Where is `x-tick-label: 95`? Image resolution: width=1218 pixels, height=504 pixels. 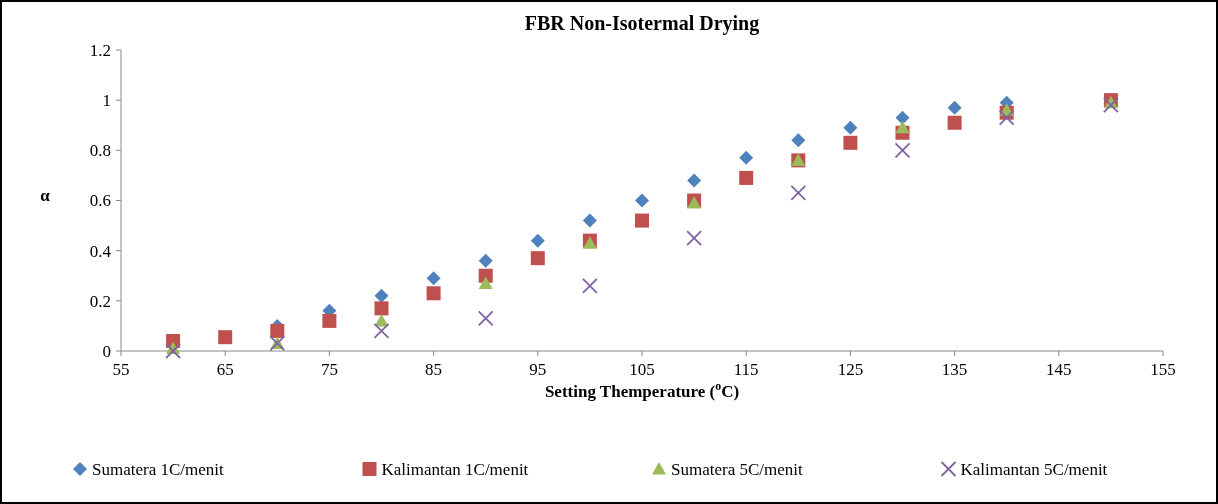
x-tick-label: 95 is located at coordinates (538, 369).